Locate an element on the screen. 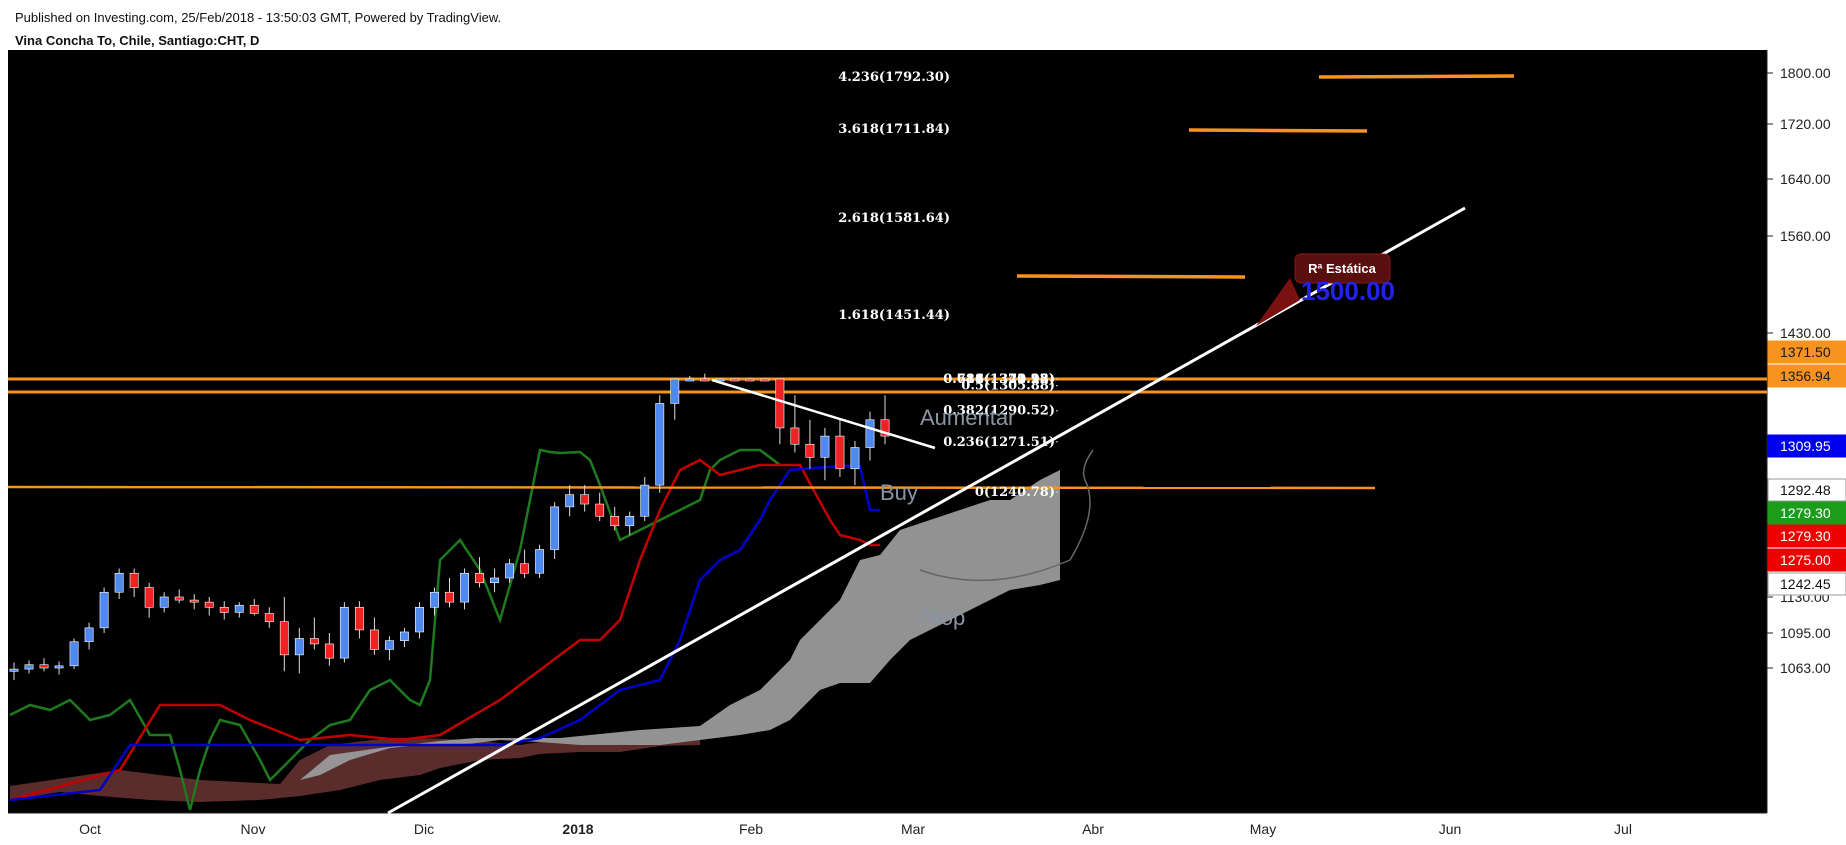  aumentar-note: Aumentar is located at coordinates (967, 417).